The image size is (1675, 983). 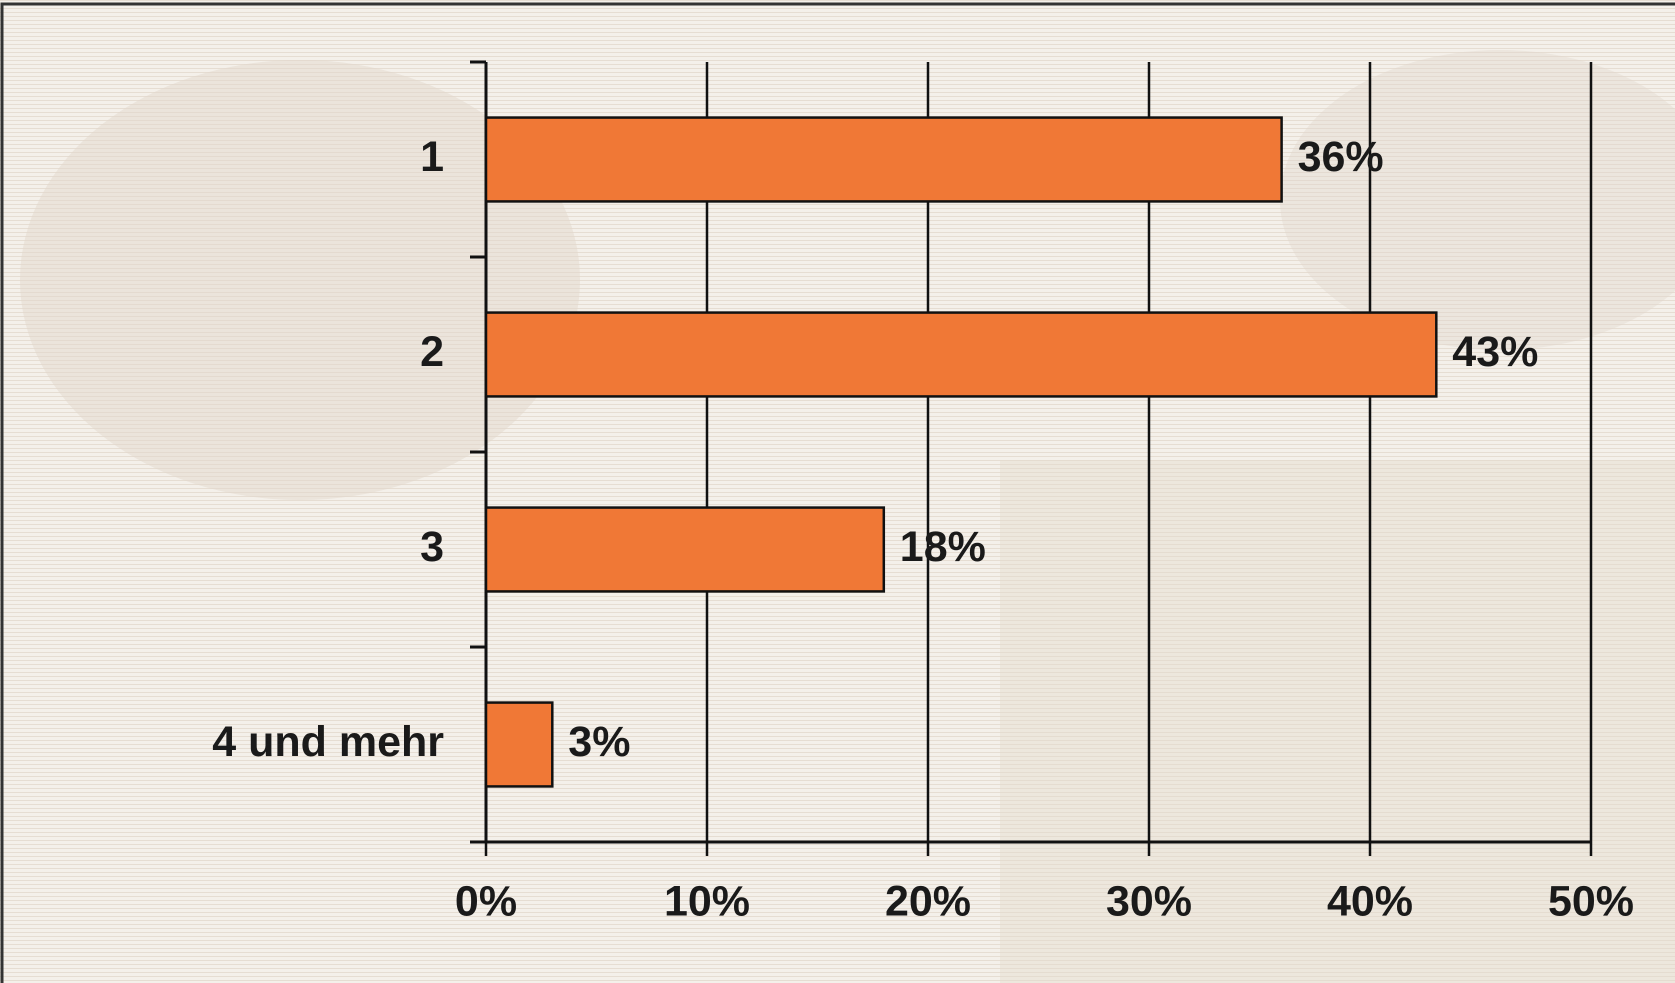 I want to click on y-tick-label: 2, so click(x=432, y=352).